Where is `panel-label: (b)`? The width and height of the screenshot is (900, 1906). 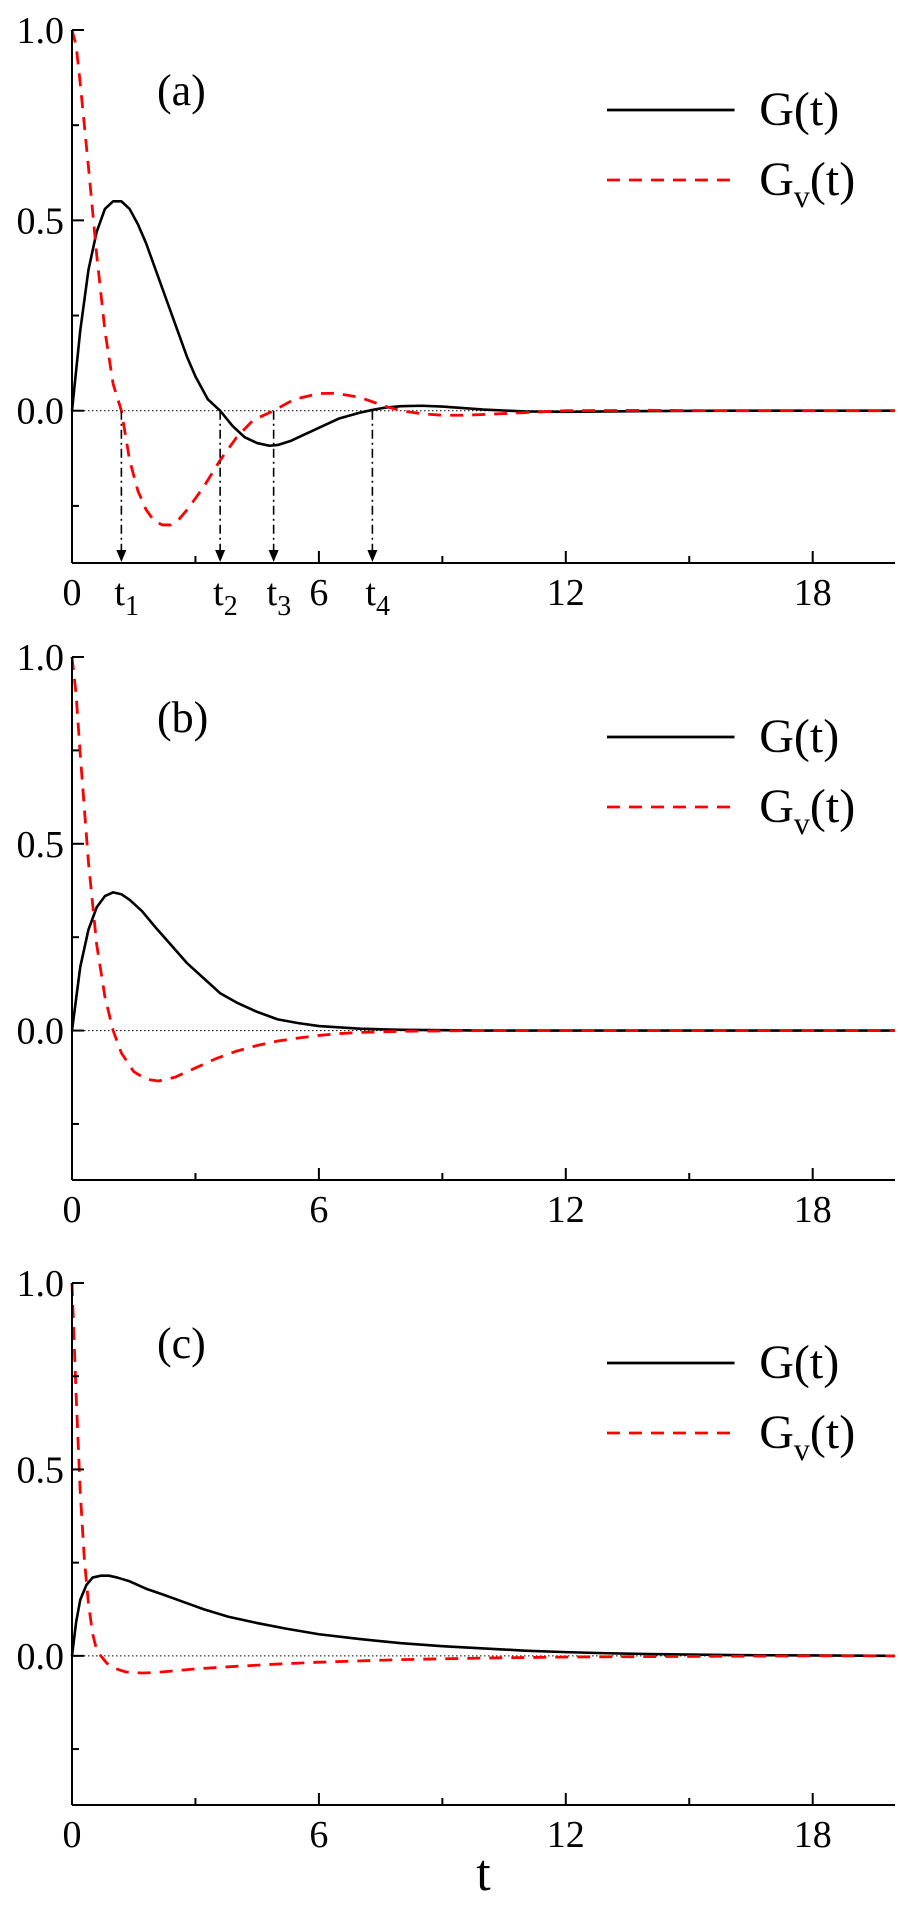
panel-label: (b) is located at coordinates (182, 717).